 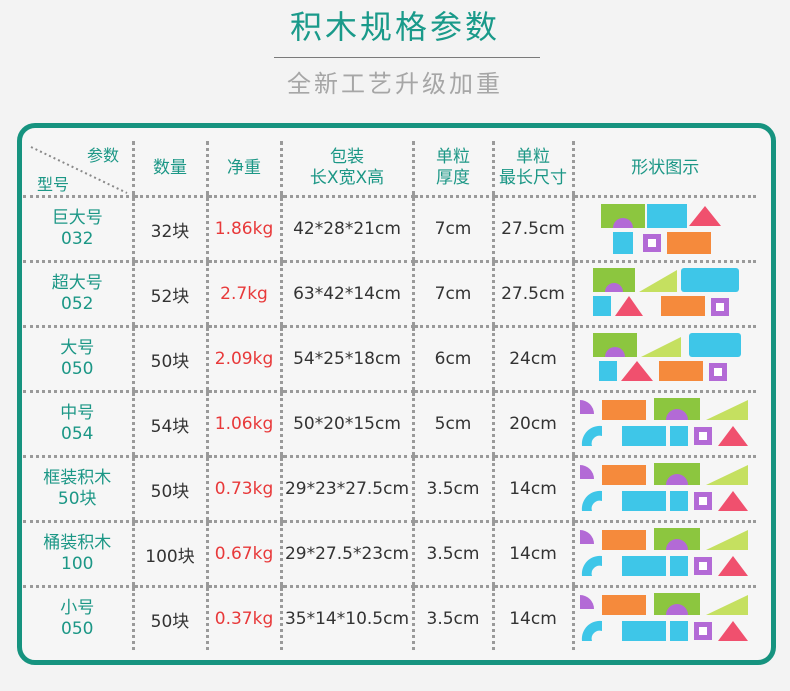 What do you see at coordinates (347, 178) in the screenshot?
I see `header-pack-line2: 长X宽X高` at bounding box center [347, 178].